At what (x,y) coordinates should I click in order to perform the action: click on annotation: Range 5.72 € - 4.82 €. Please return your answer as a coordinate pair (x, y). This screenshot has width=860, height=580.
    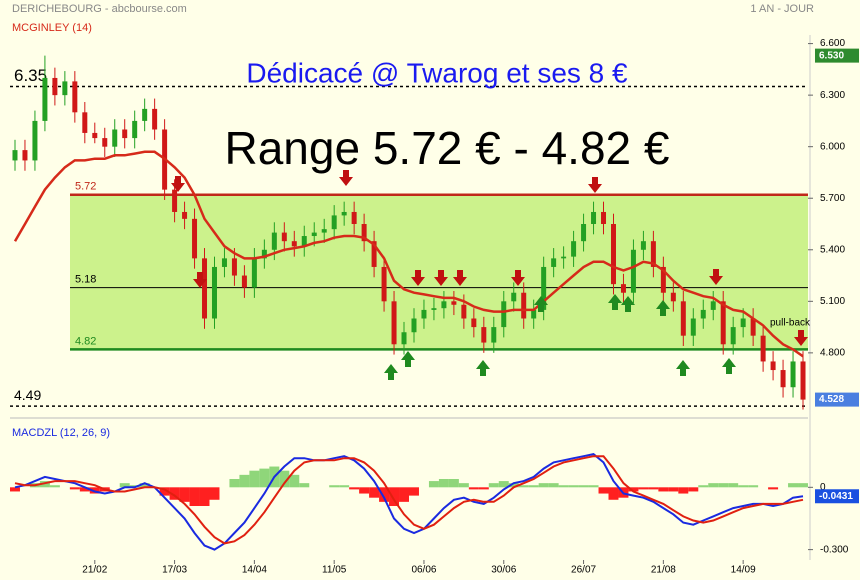
    Looking at the image, I should click on (447, 148).